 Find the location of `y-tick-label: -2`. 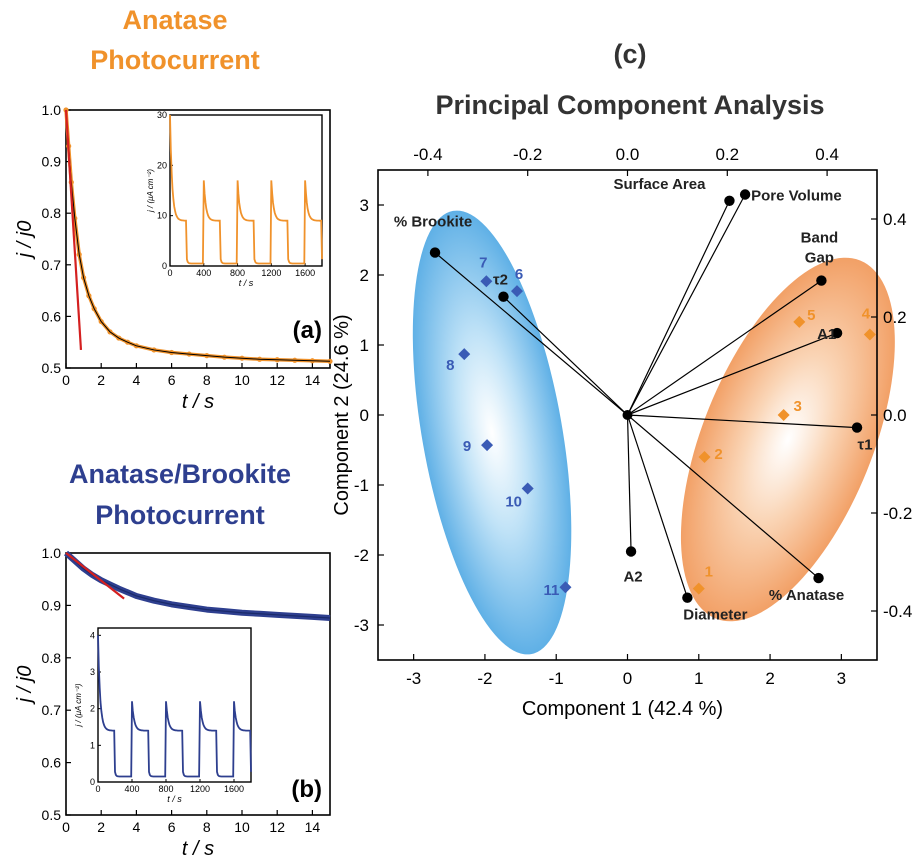

y-tick-label: -2 is located at coordinates (361, 555).